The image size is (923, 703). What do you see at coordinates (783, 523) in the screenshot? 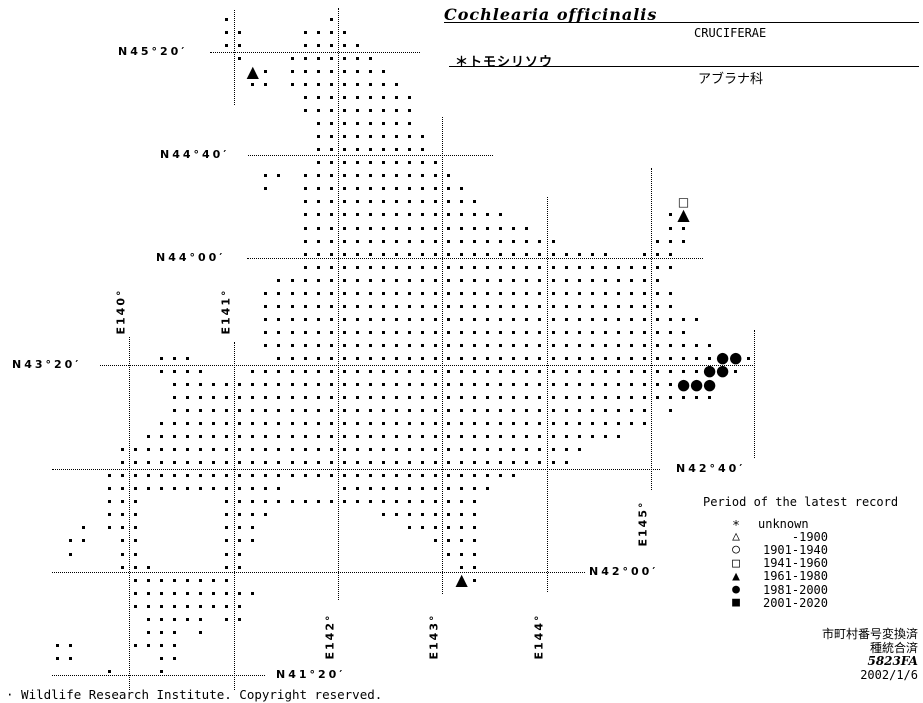
I see `legend-item-label: unknown` at bounding box center [783, 523].